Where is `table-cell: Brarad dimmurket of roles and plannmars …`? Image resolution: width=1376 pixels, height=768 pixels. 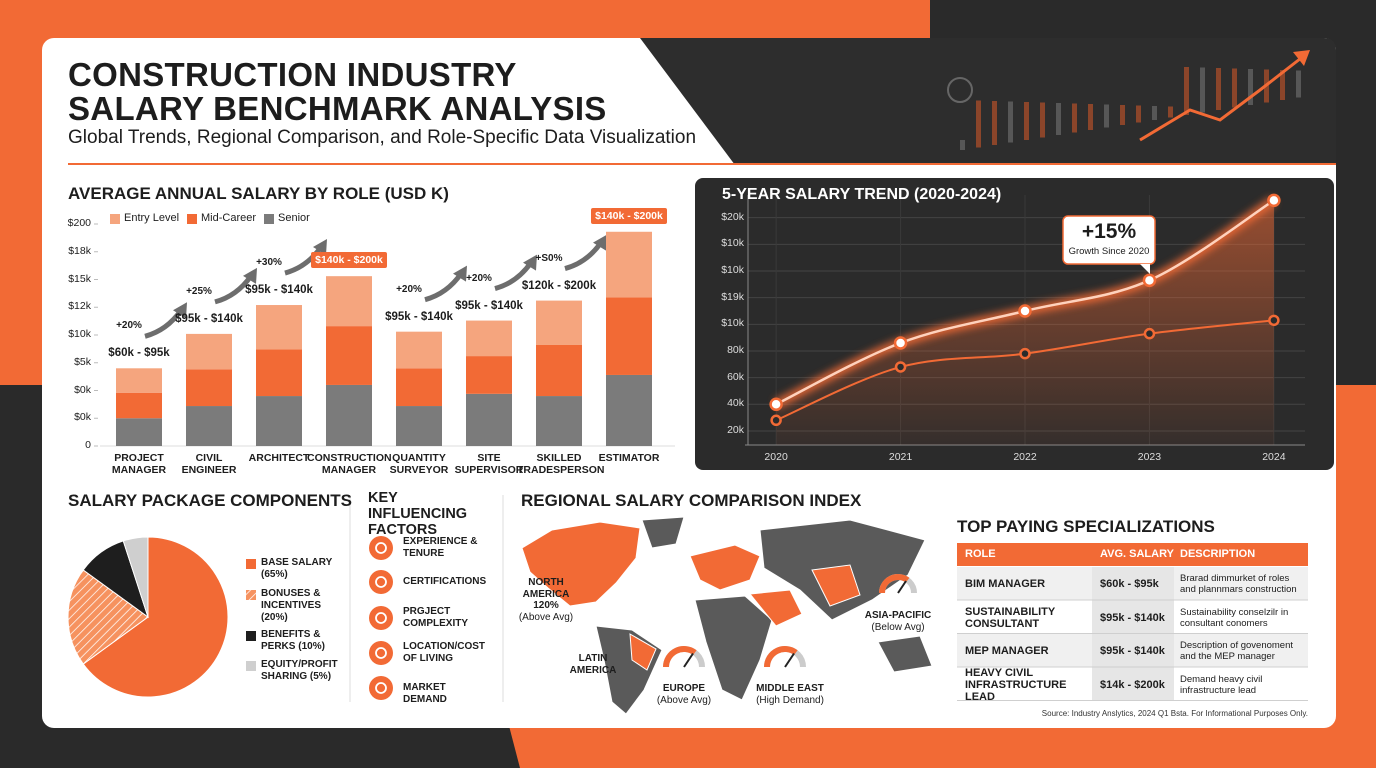
table-cell: Brarad dimmurket of roles and plannmars … is located at coordinates (1238, 584).